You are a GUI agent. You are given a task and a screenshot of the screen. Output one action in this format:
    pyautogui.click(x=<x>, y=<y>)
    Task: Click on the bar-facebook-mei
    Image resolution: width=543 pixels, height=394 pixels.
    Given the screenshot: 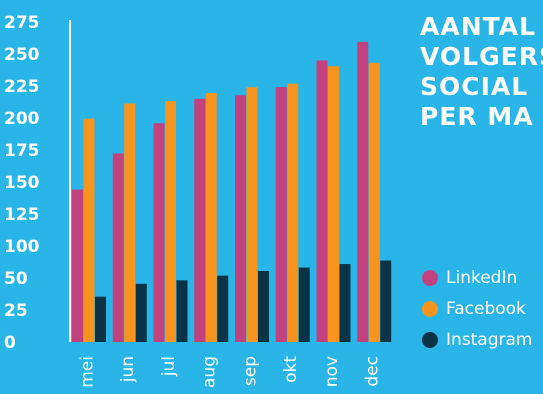 What is the action you would take?
    pyautogui.click(x=89, y=230)
    